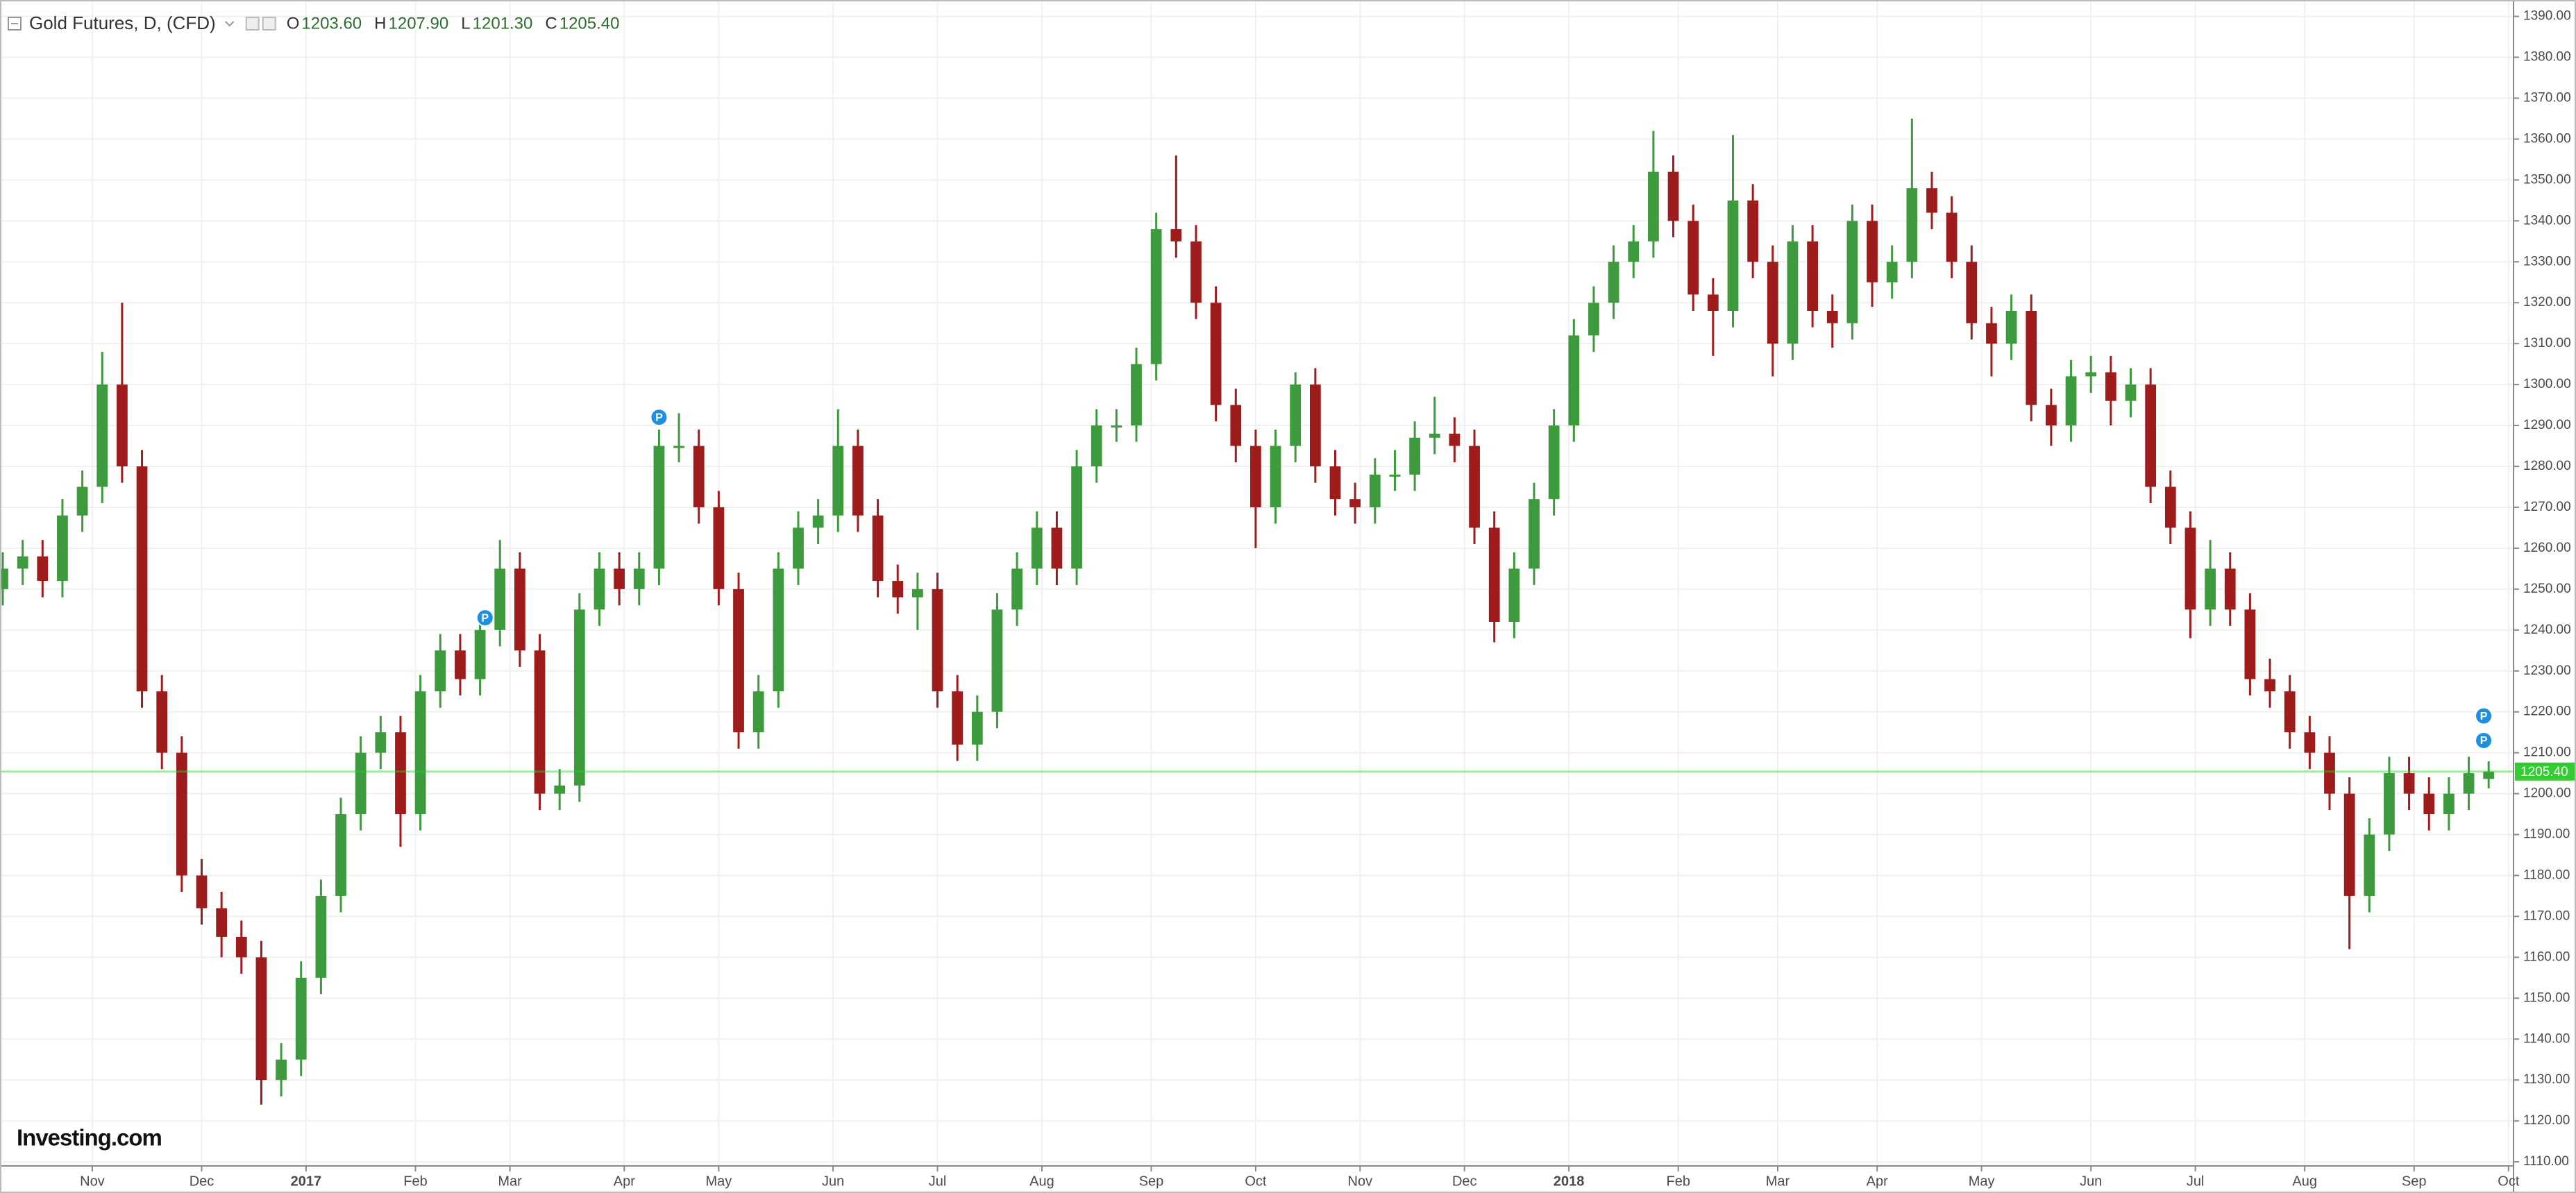 The image size is (2576, 1193). Describe the element at coordinates (1569, 1181) in the screenshot. I see `x-tick-label: 2018` at that location.